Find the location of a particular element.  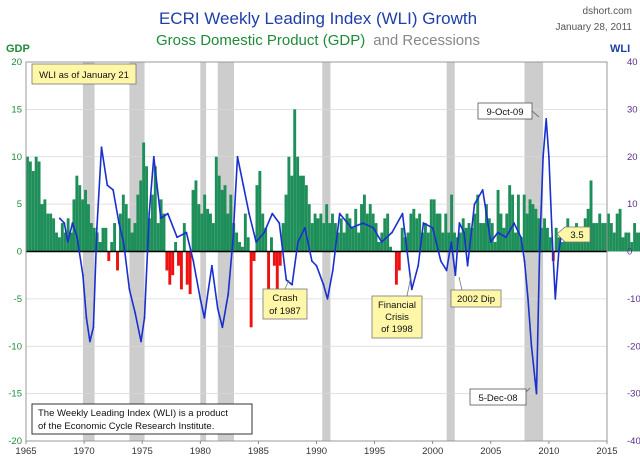

peak-callout: 9-Oct-09 is located at coordinates (508, 111).